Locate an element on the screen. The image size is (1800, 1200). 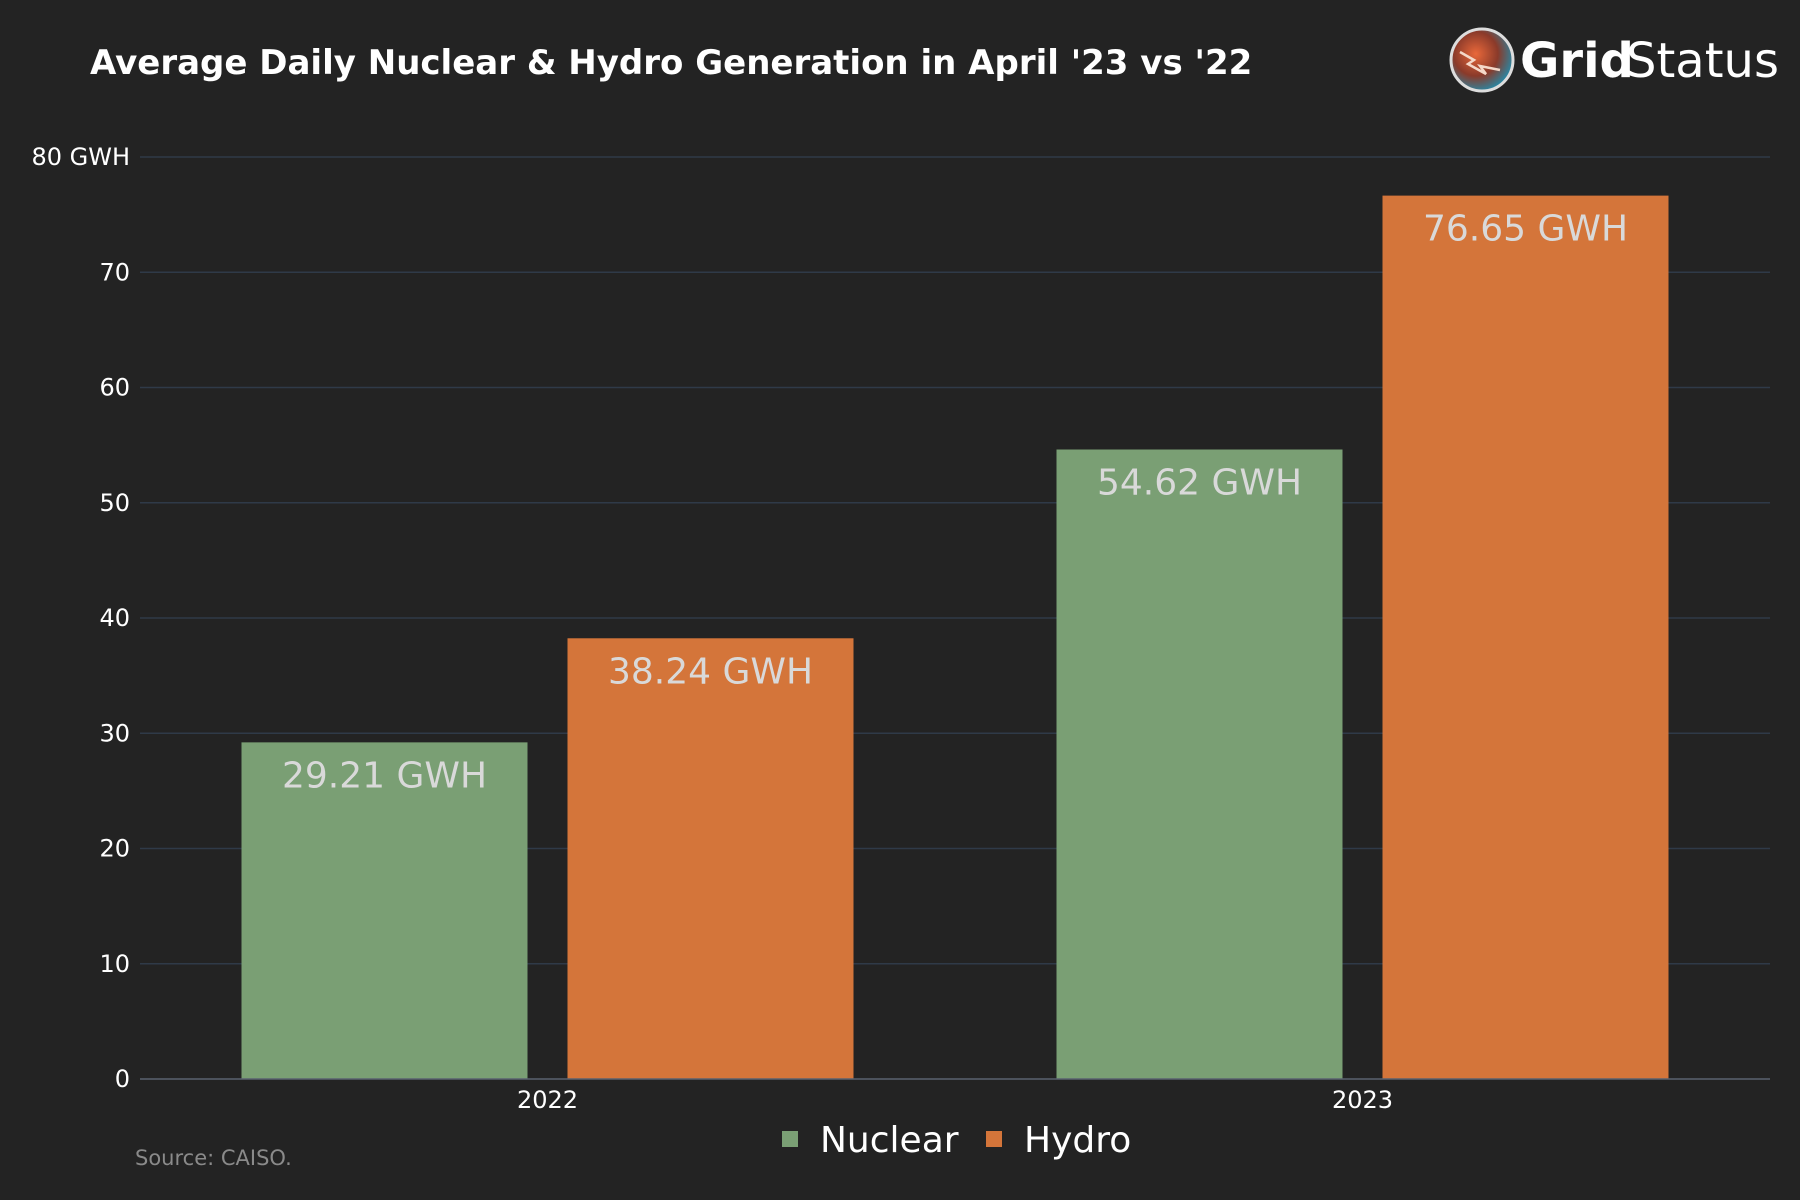
y-tick-label: 0 is located at coordinates (122, 1079).